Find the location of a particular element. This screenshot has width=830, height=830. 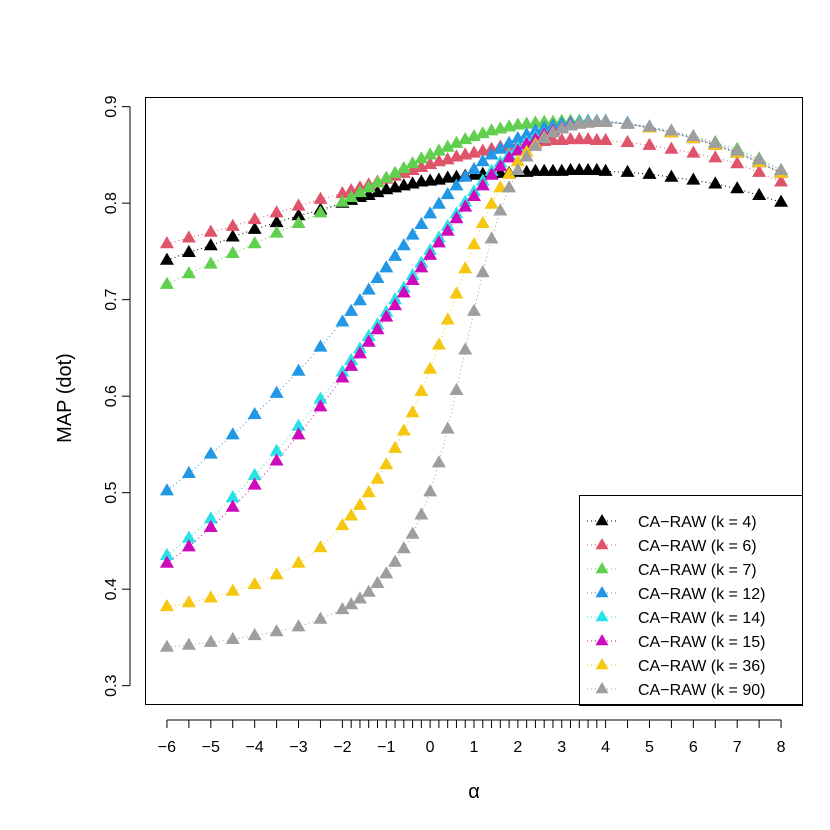

series-line is located at coordinates (474, 215).